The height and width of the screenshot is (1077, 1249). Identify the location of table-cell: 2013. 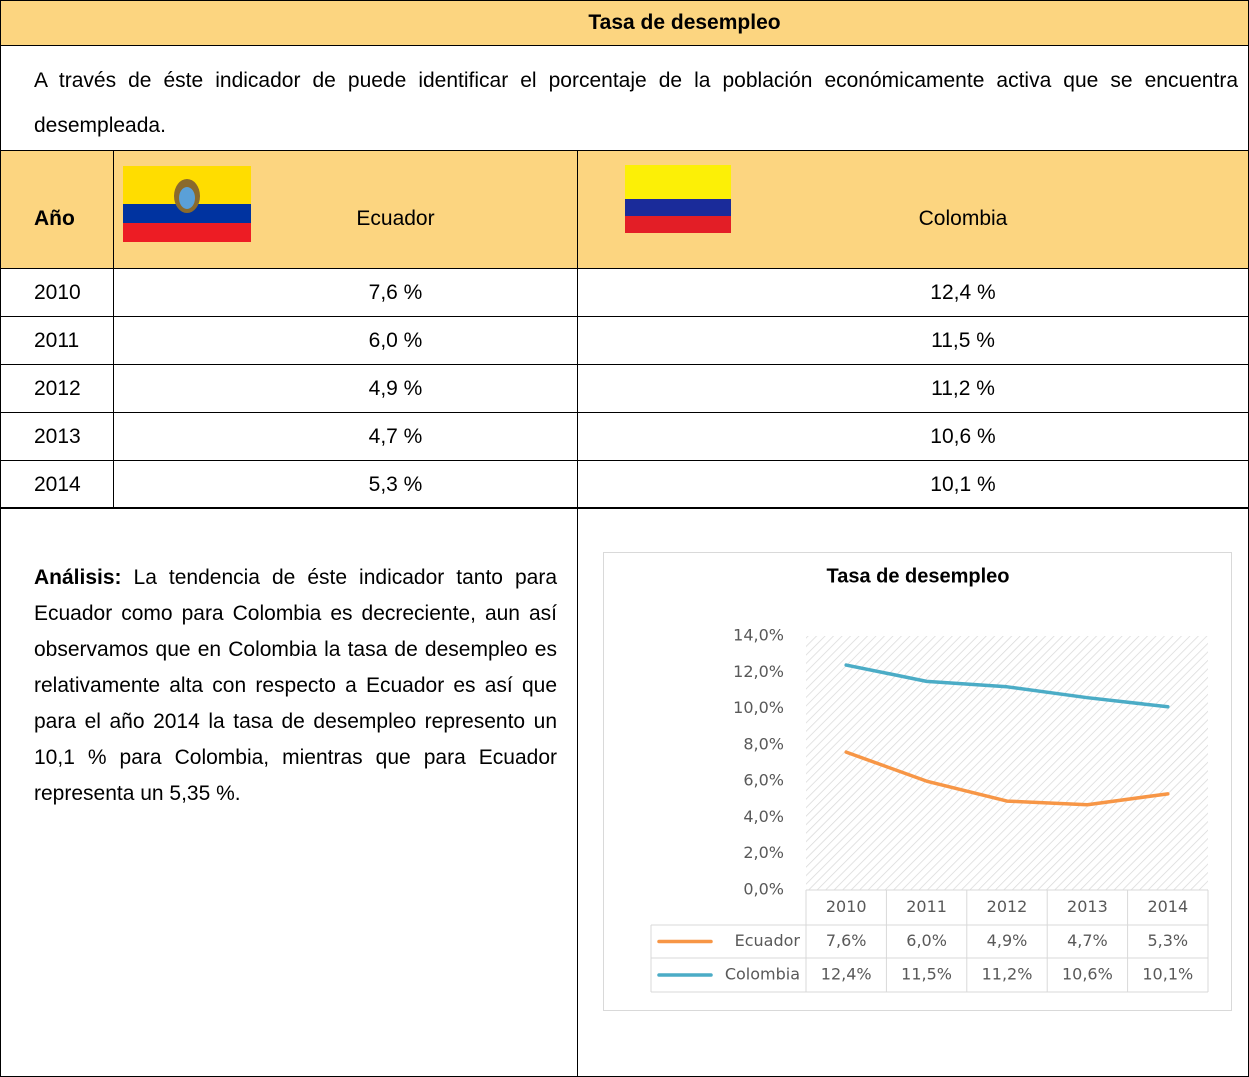
(57, 436).